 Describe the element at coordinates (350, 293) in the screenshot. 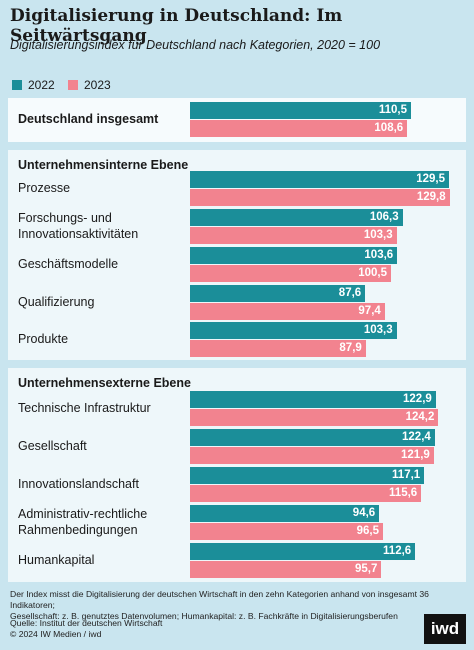

I see `value-label: 87,6` at that location.